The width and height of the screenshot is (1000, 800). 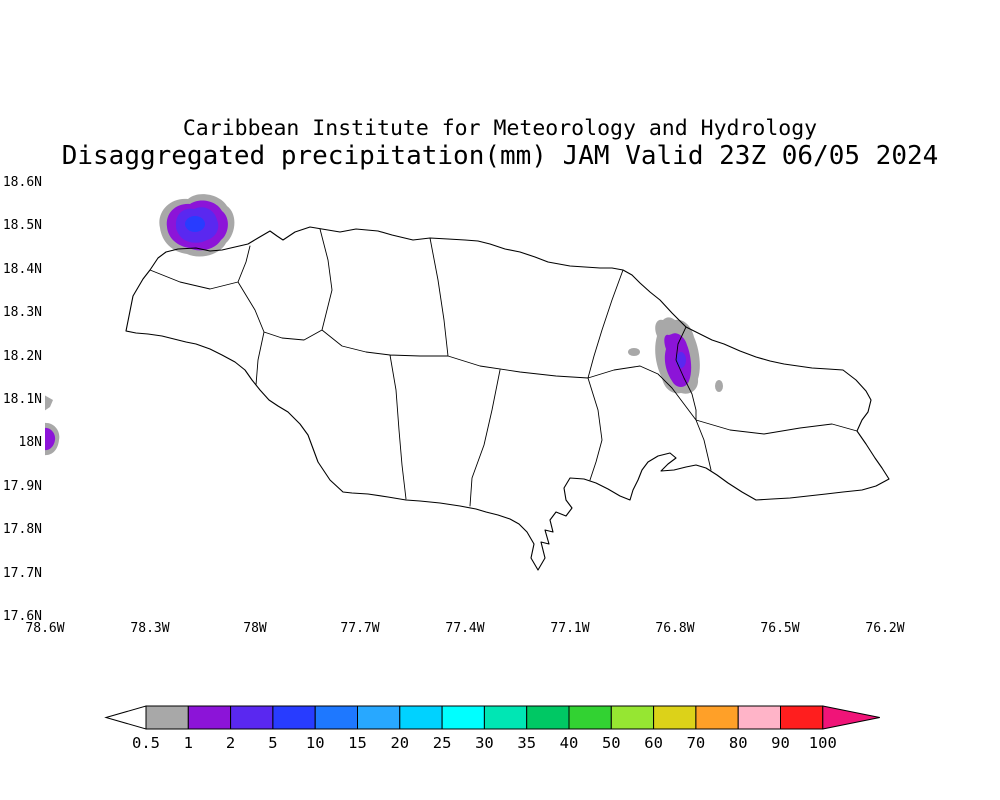 I want to click on colorbar-tick-label: 70, so click(x=696, y=743).